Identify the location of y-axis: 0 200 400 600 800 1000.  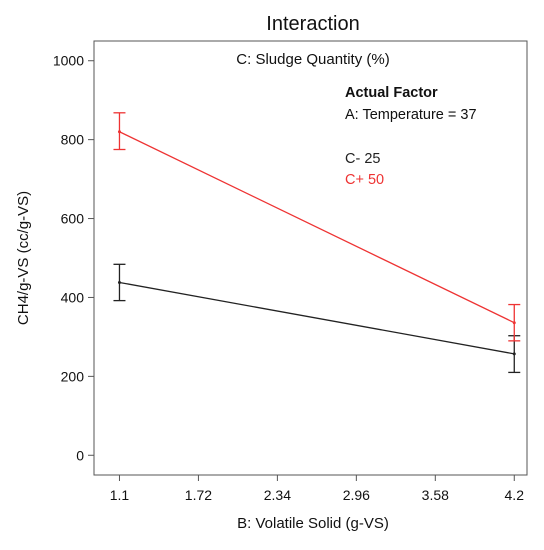
(73, 258).